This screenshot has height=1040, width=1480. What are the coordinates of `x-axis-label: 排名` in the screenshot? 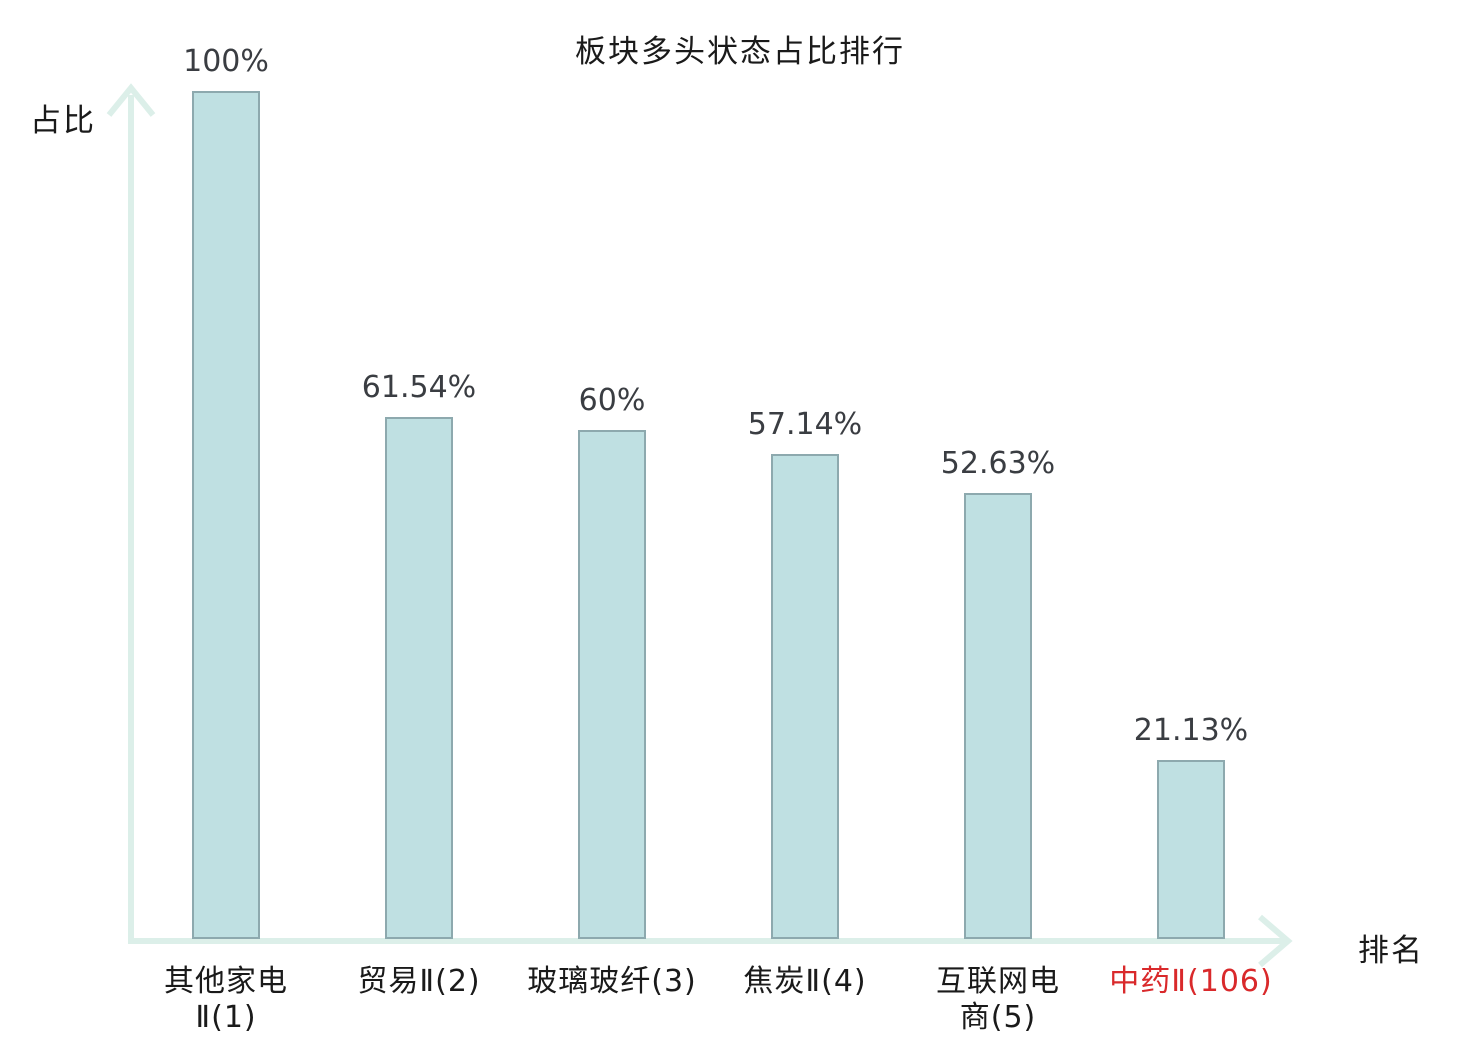 It's located at (1391, 951).